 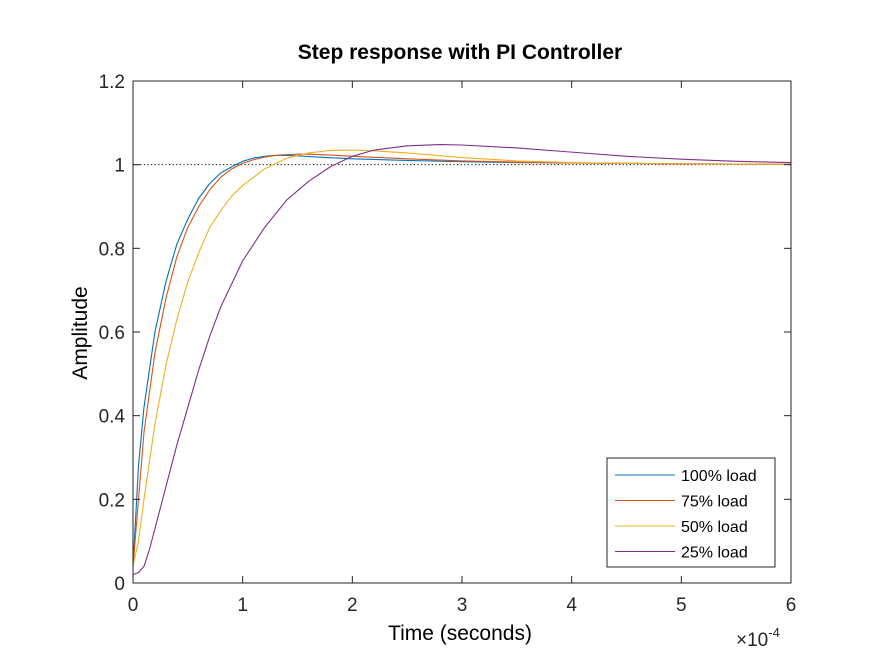 What do you see at coordinates (112, 82) in the screenshot?
I see `y-tick-label: 1.2` at bounding box center [112, 82].